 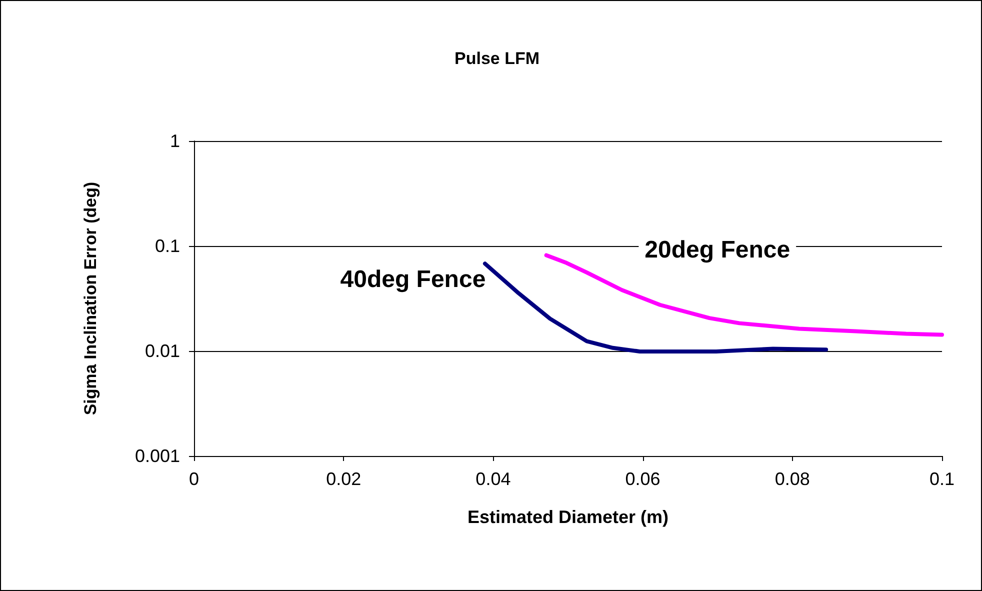 What do you see at coordinates (194, 479) in the screenshot?
I see `x-tick-label: 0` at bounding box center [194, 479].